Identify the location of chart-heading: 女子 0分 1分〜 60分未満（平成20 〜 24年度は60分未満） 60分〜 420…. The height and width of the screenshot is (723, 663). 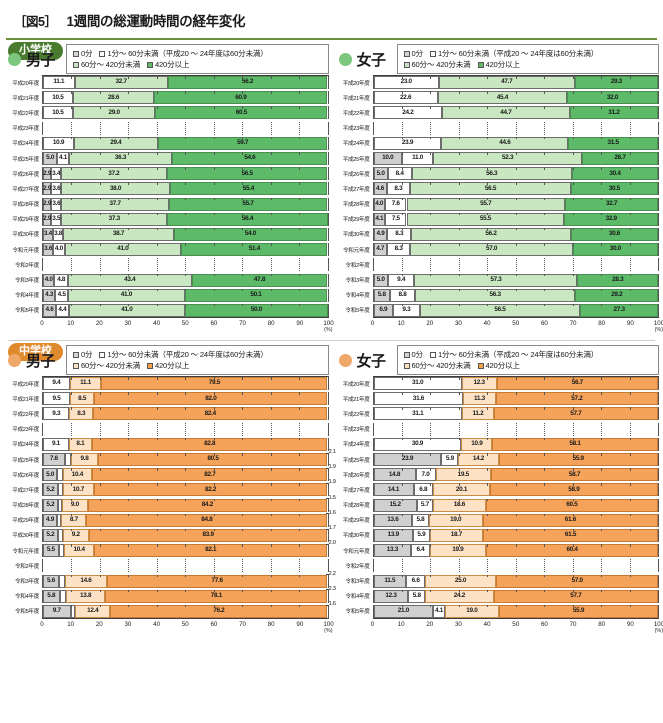
(497, 59).